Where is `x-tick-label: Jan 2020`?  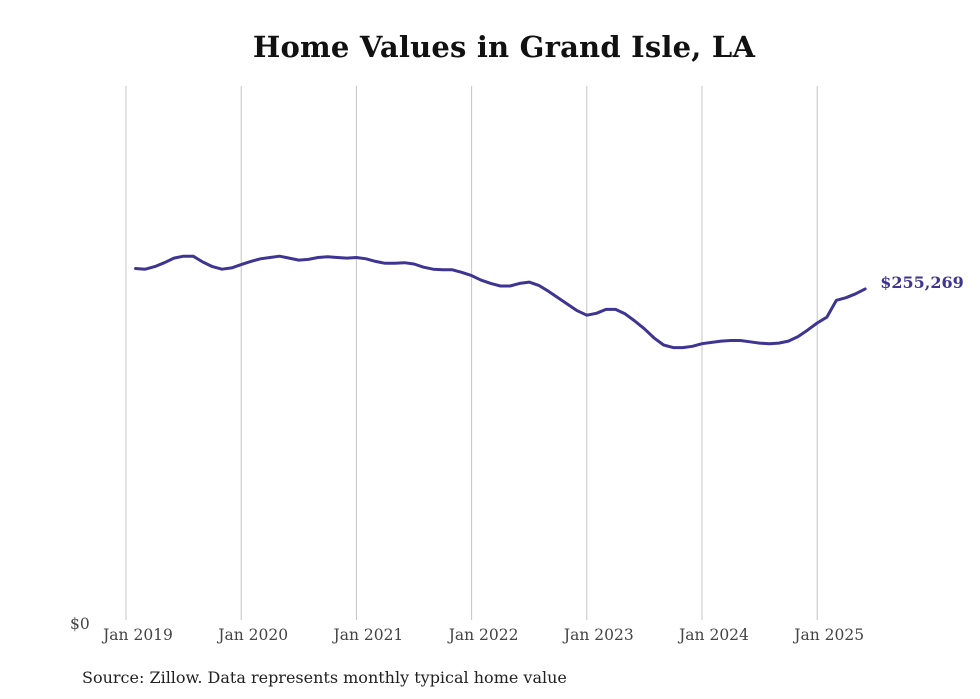
x-tick-label: Jan 2020 is located at coordinates (252, 635).